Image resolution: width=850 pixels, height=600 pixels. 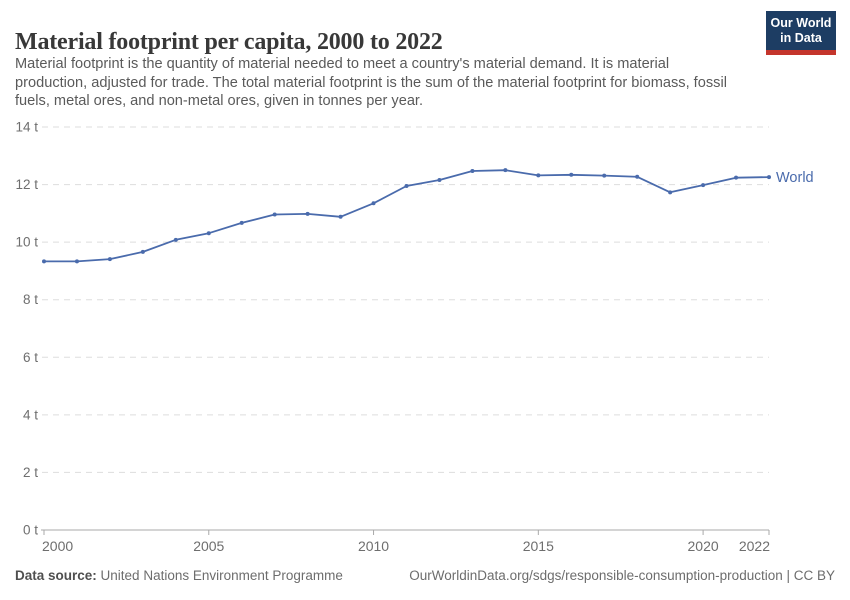 I want to click on owid-logo-line1: Our World, so click(x=801, y=23).